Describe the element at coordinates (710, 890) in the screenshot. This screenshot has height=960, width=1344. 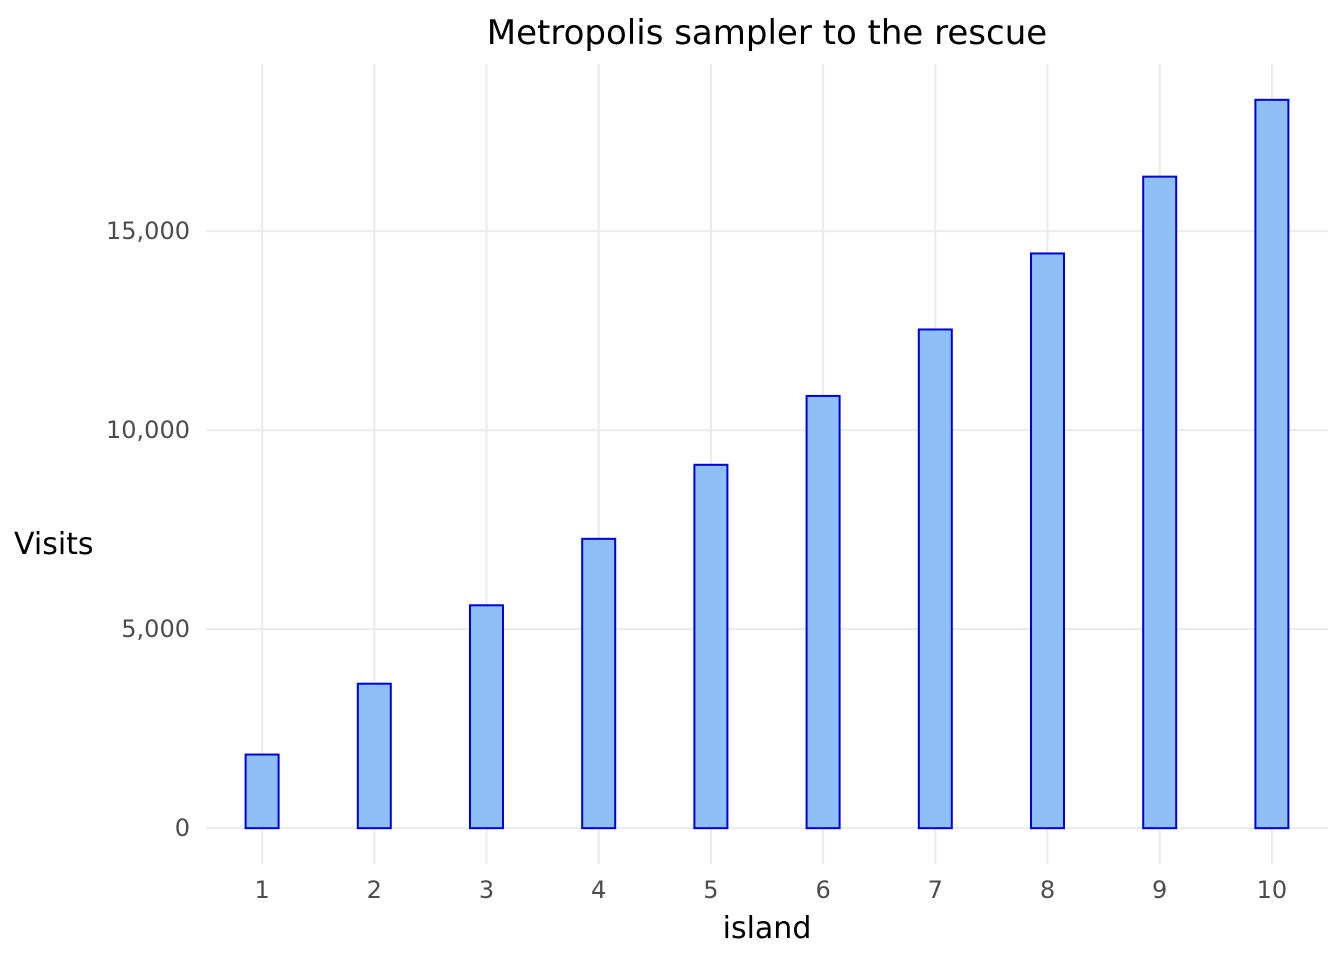
I see `x-tick-label: 5` at that location.